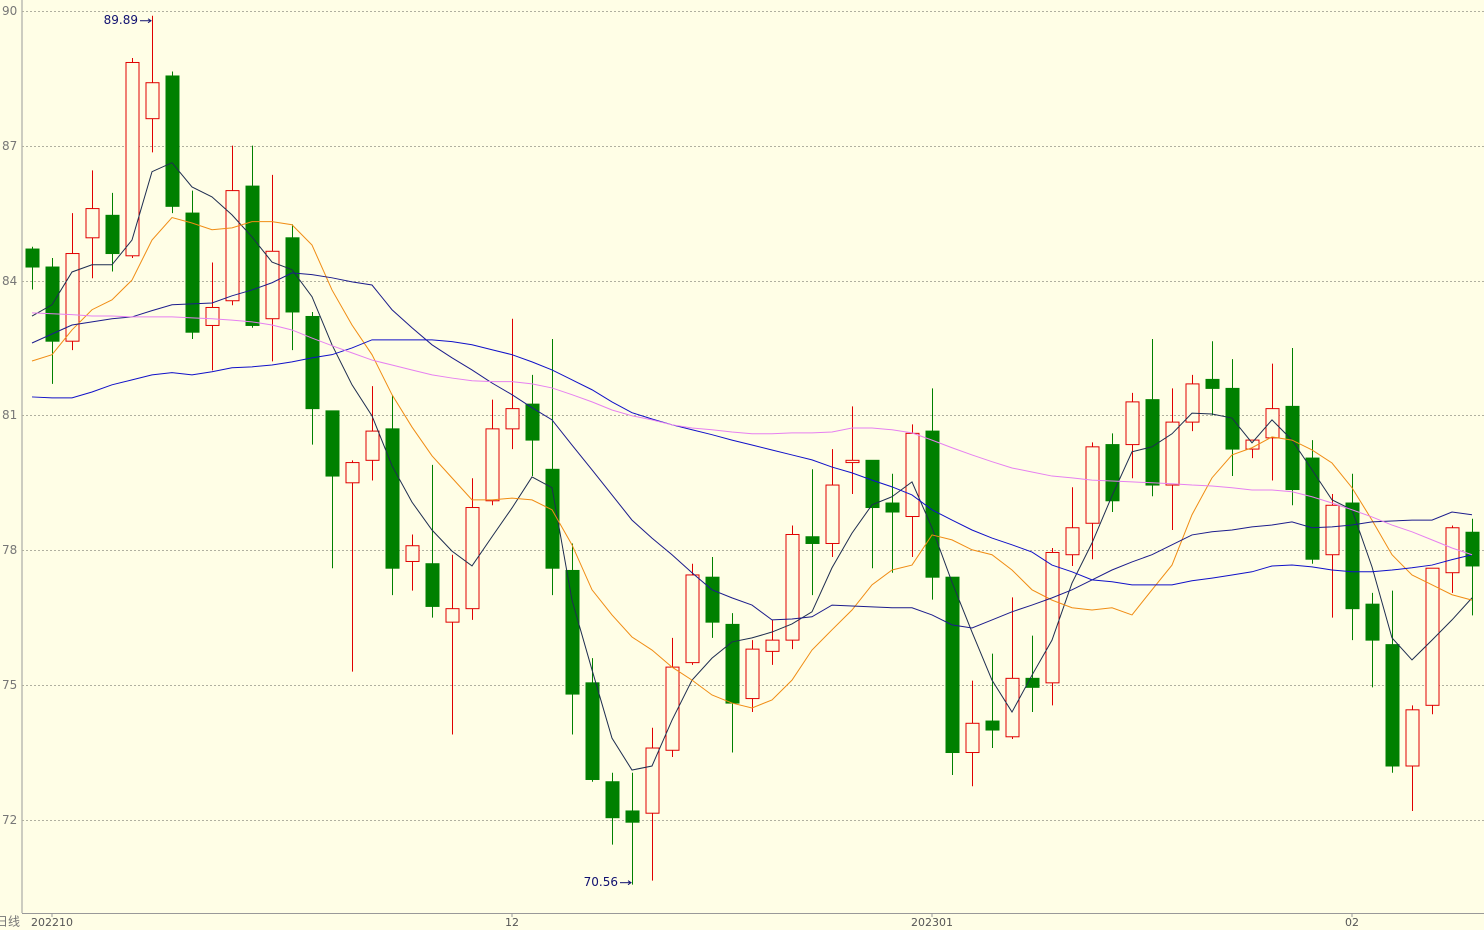 The height and width of the screenshot is (930, 1484). Describe the element at coordinates (9, 281) in the screenshot. I see `y-tick-label: 84` at that location.